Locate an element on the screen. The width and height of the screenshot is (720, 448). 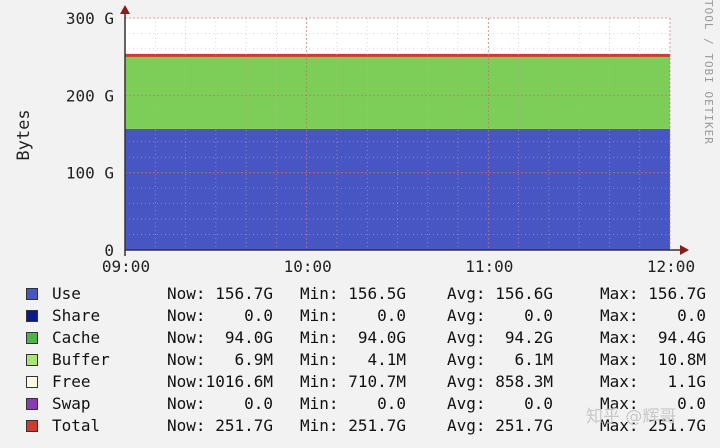
legend-min-value: Min: 710.7M is located at coordinates (353, 381).